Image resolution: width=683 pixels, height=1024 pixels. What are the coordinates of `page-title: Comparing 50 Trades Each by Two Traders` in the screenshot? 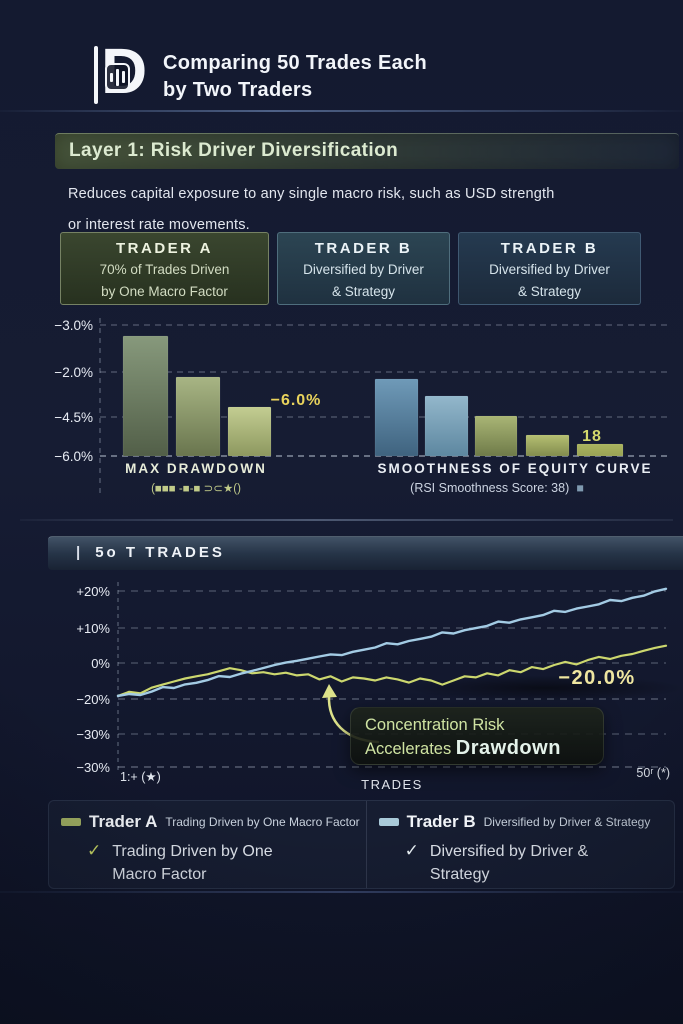 It's located at (295, 77).